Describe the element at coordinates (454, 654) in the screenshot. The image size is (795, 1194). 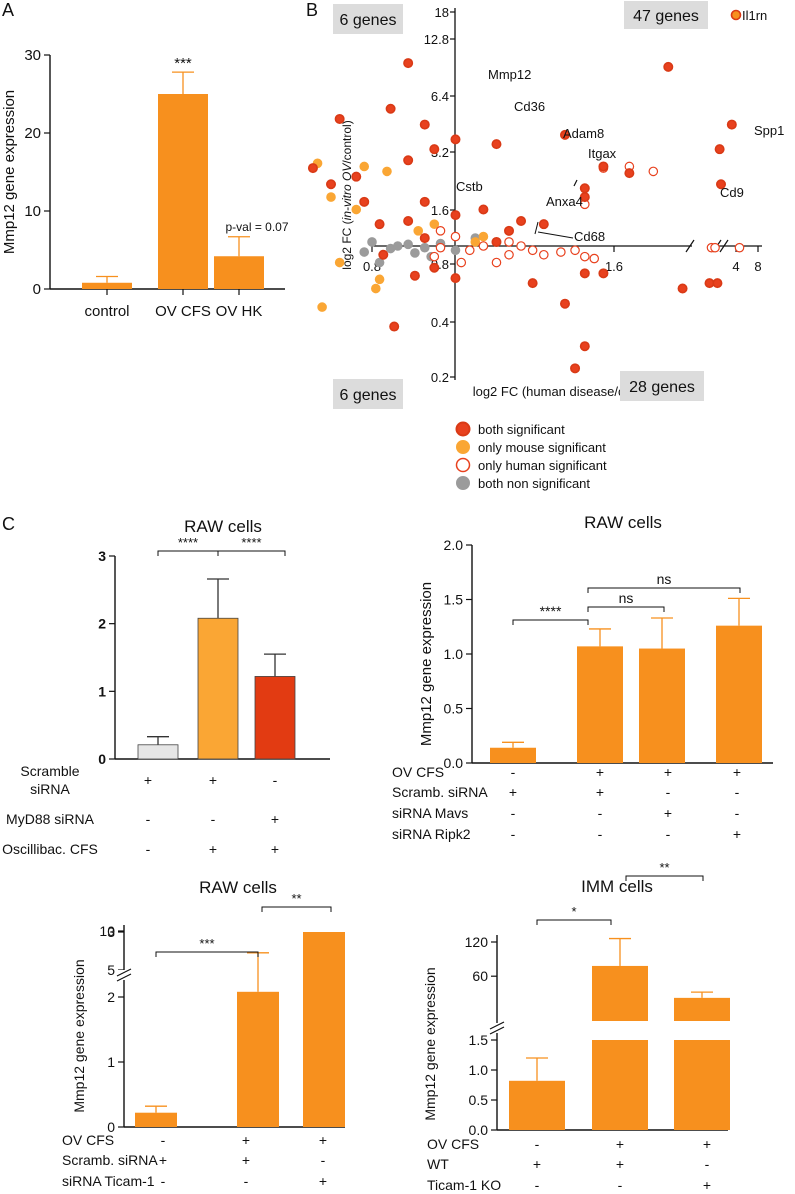
I see `y-tick-label: 1.0` at that location.